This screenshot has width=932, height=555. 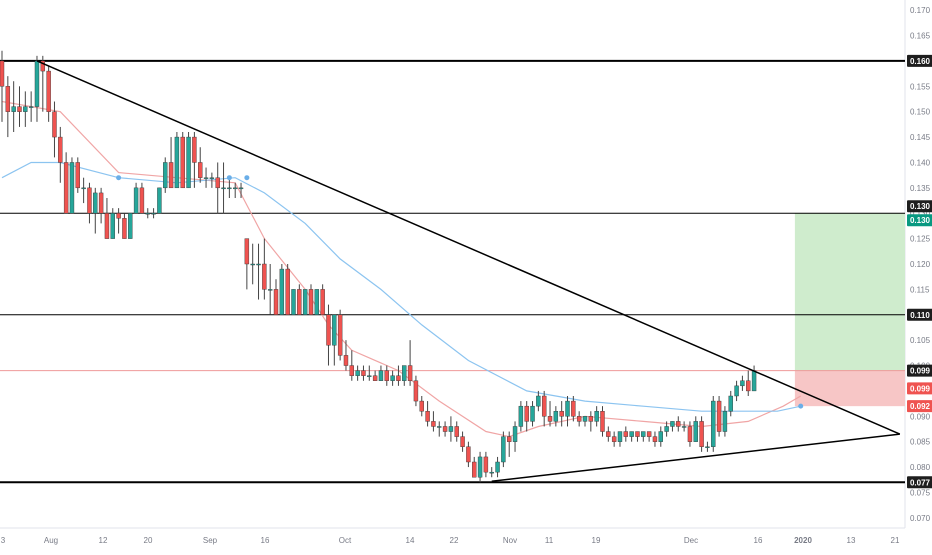 I want to click on price-label: 0.092, so click(x=920, y=406).